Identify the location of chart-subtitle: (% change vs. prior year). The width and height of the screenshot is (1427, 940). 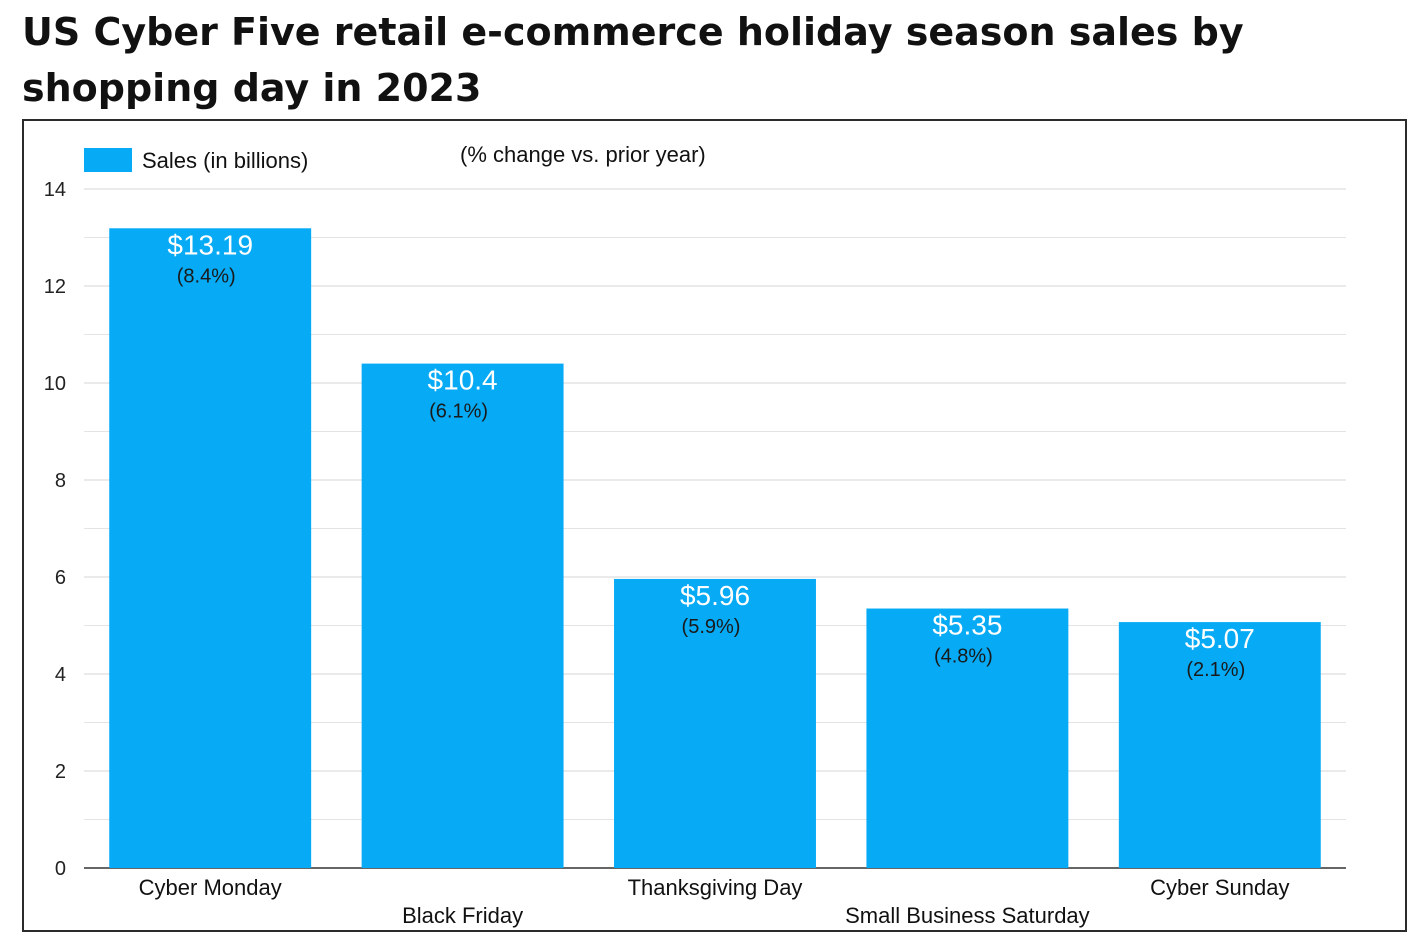
(583, 154).